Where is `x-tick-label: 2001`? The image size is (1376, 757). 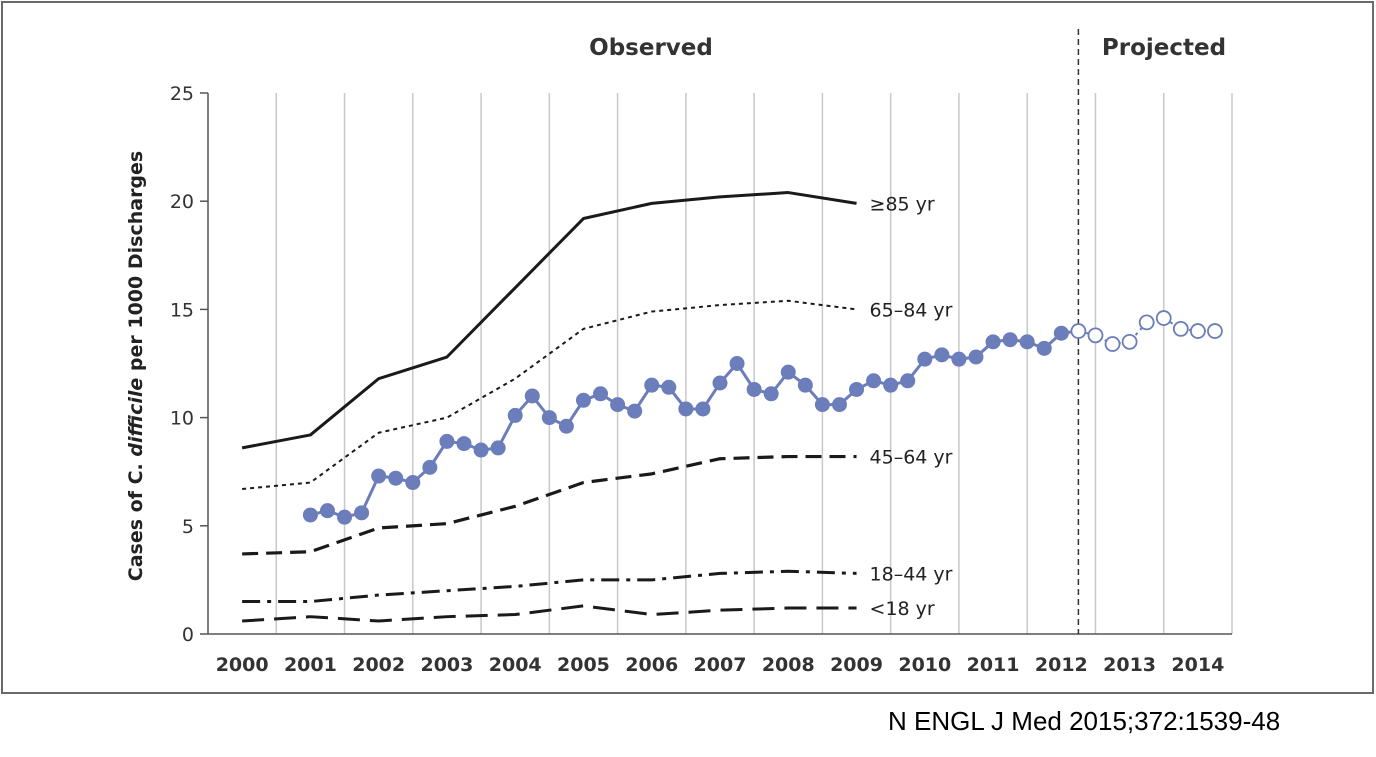 x-tick-label: 2001 is located at coordinates (310, 665).